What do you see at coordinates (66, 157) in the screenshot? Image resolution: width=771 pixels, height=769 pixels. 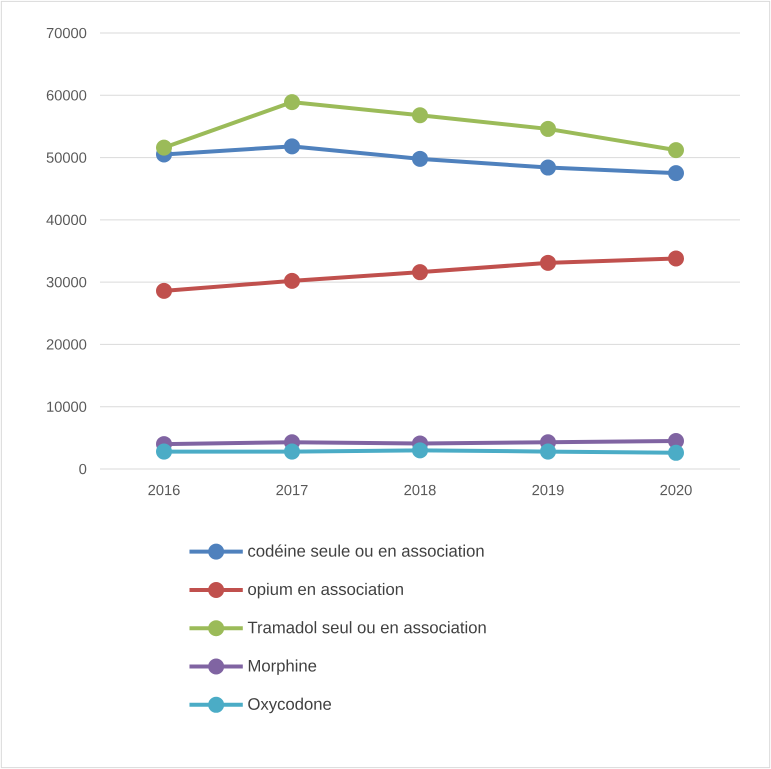 I see `y-tick-label: 50000` at bounding box center [66, 157].